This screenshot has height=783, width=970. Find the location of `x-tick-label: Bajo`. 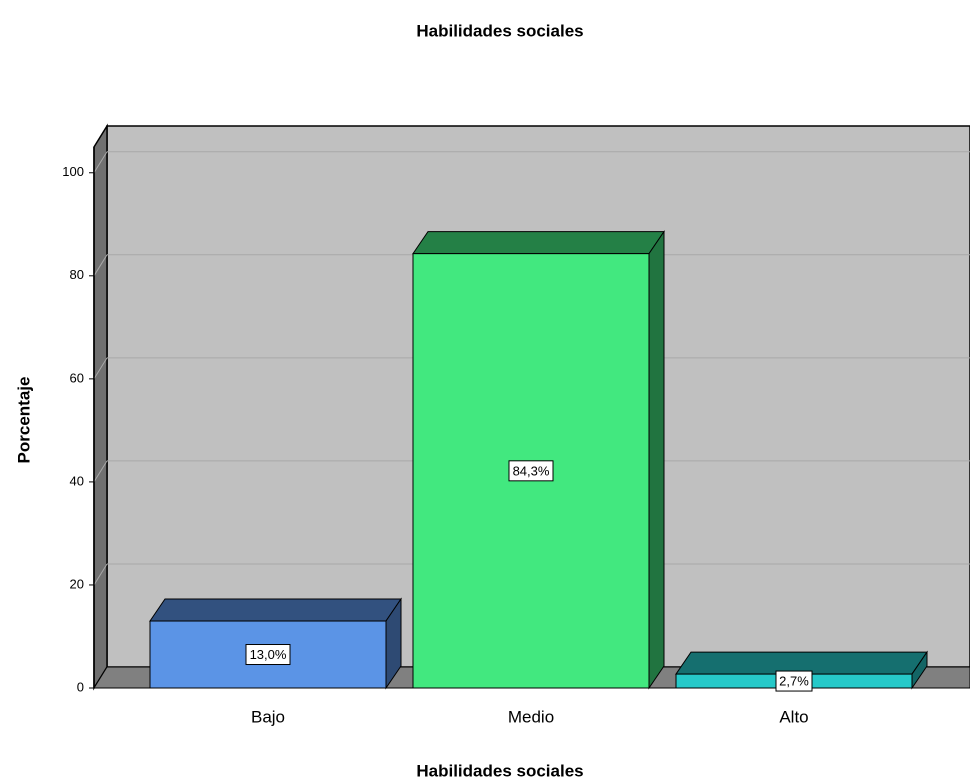

x-tick-label: Bajo is located at coordinates (268, 716).